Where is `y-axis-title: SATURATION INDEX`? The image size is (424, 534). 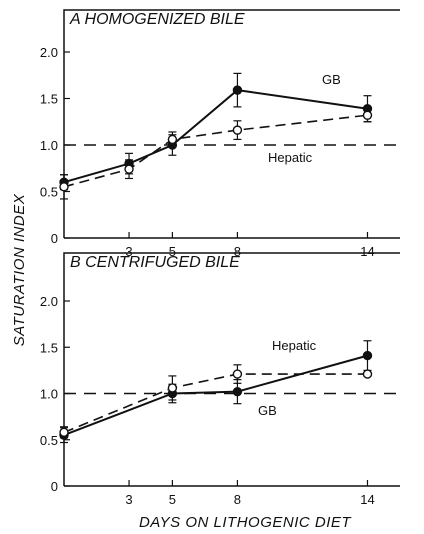
y-axis-title: SATURATION INDEX is located at coordinates (19, 269).